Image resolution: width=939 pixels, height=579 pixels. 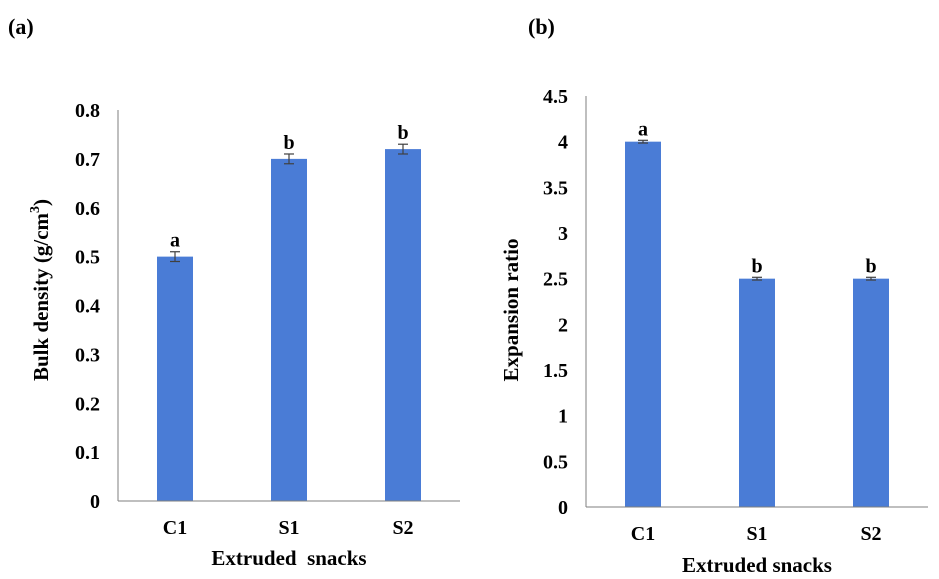 What do you see at coordinates (35, 209) in the screenshot?
I see `y-axis-title-superscript: 3` at bounding box center [35, 209].